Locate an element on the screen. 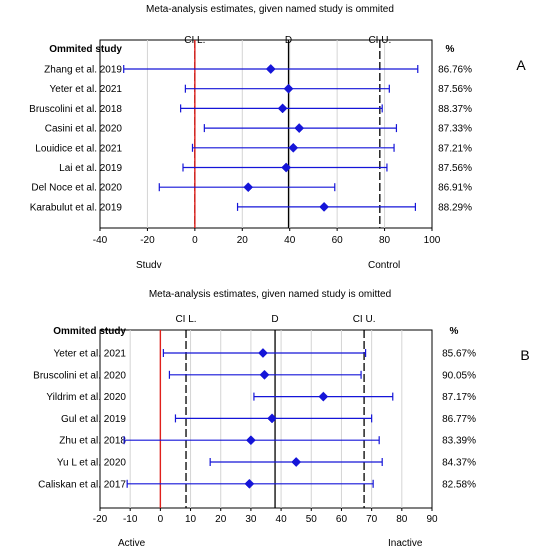 The width and height of the screenshot is (544, 550). x-tick-label: -10 is located at coordinates (130, 519).